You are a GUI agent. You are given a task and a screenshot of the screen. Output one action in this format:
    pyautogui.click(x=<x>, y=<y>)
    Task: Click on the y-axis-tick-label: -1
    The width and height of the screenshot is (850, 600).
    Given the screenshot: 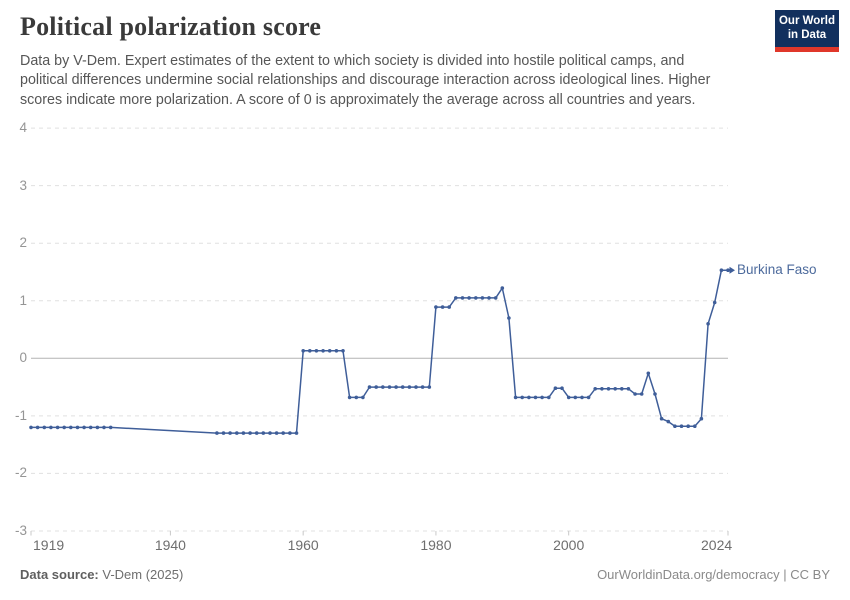 What is the action you would take?
    pyautogui.click(x=20, y=415)
    